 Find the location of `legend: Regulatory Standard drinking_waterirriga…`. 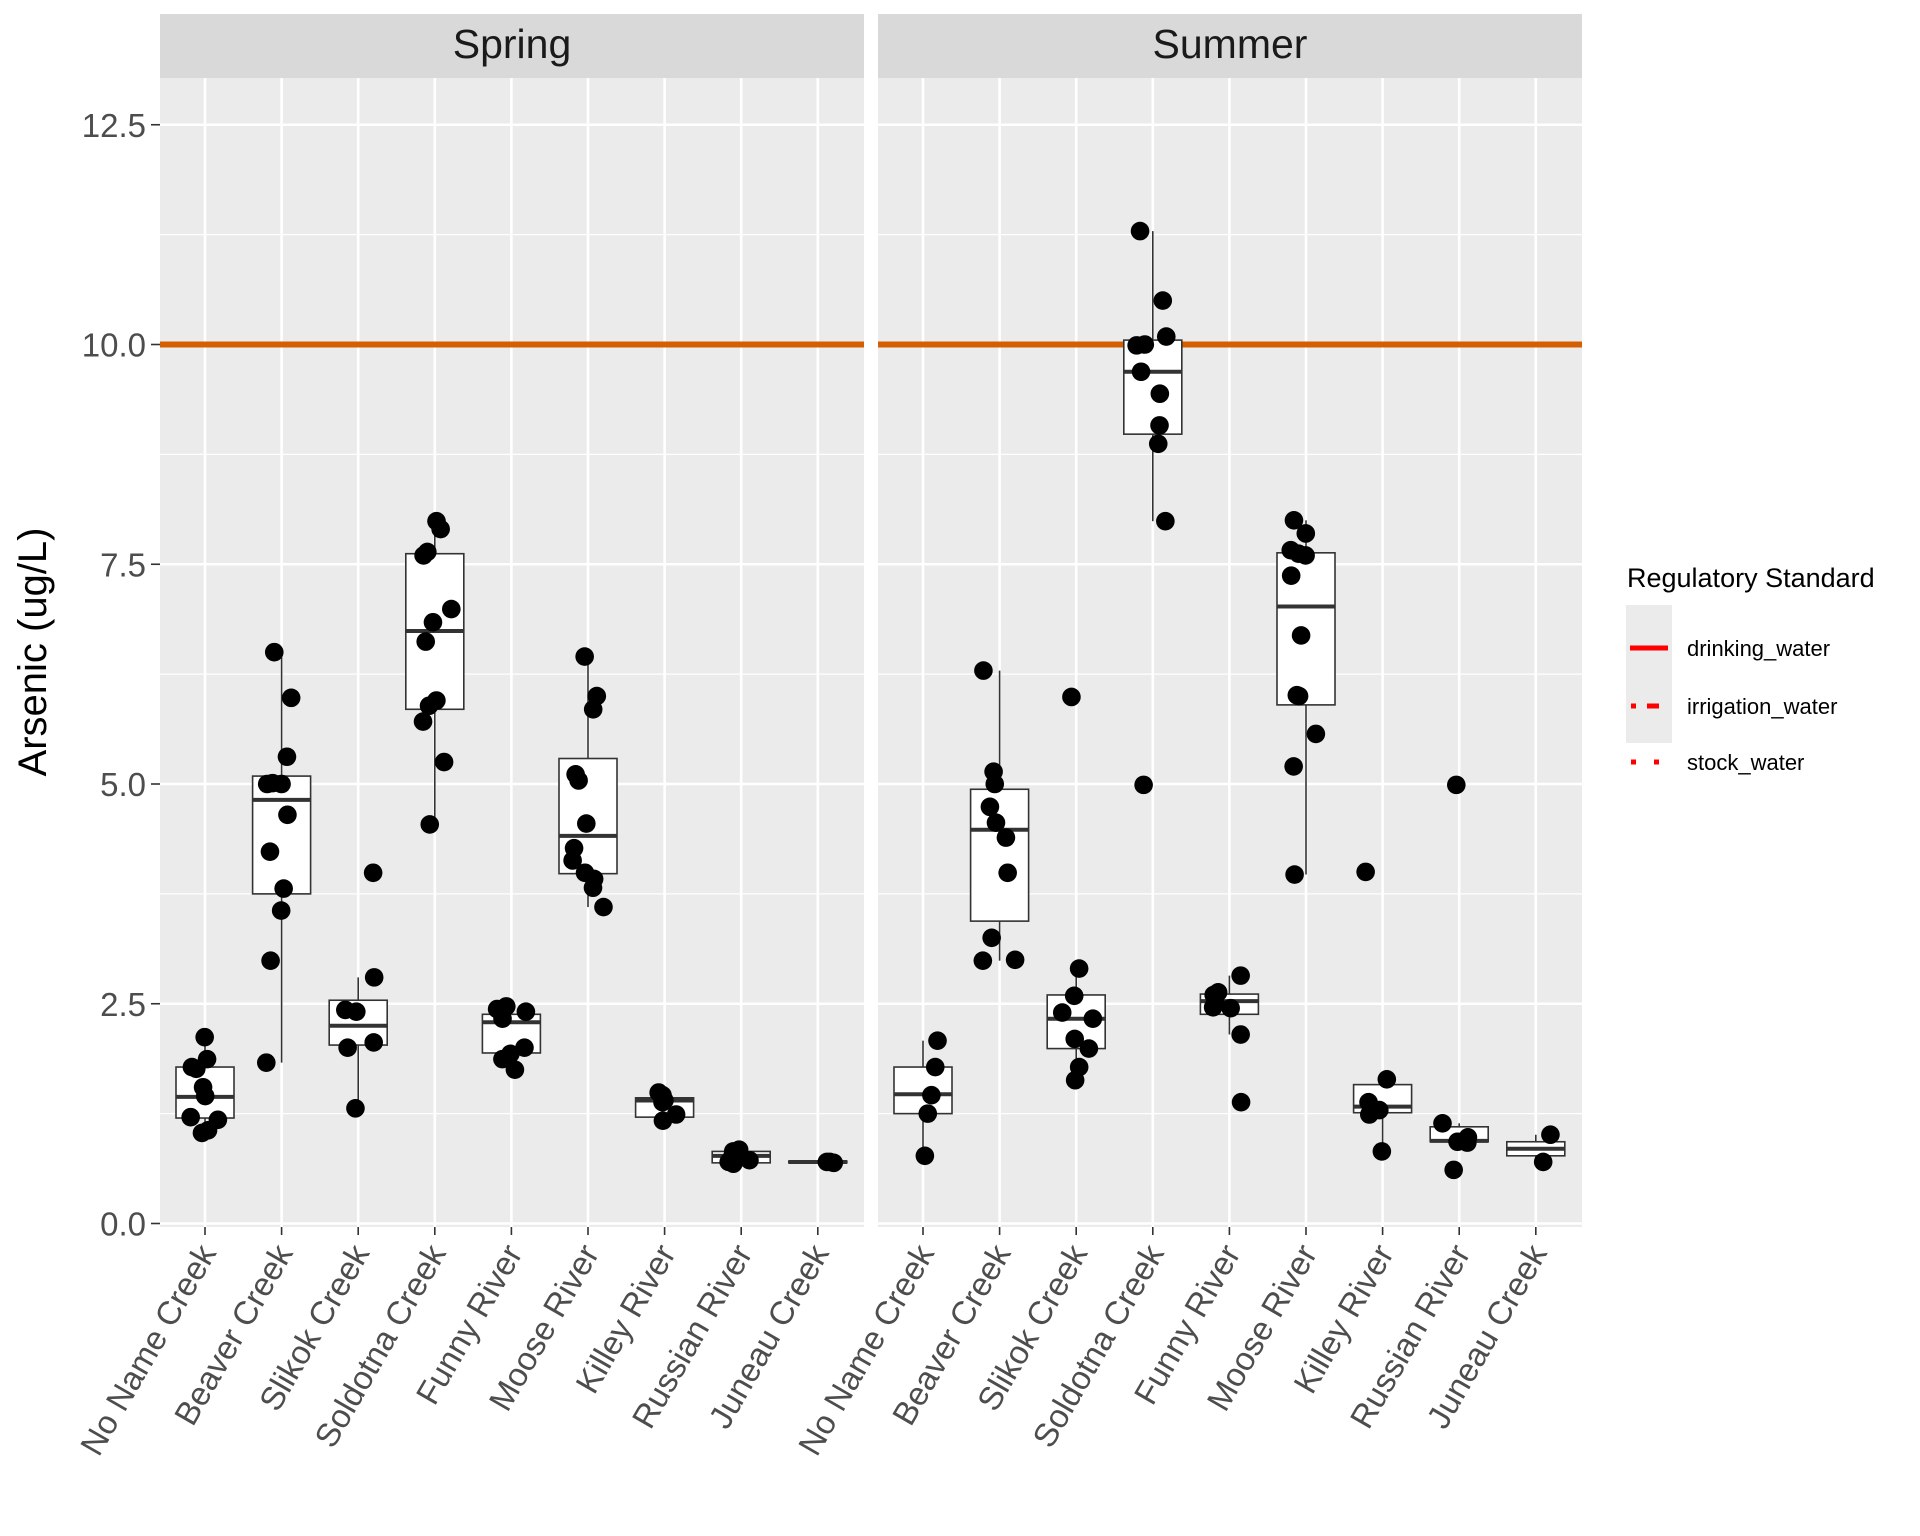

legend: Regulatory Standard drinking_waterirriga… is located at coordinates (1750, 669).